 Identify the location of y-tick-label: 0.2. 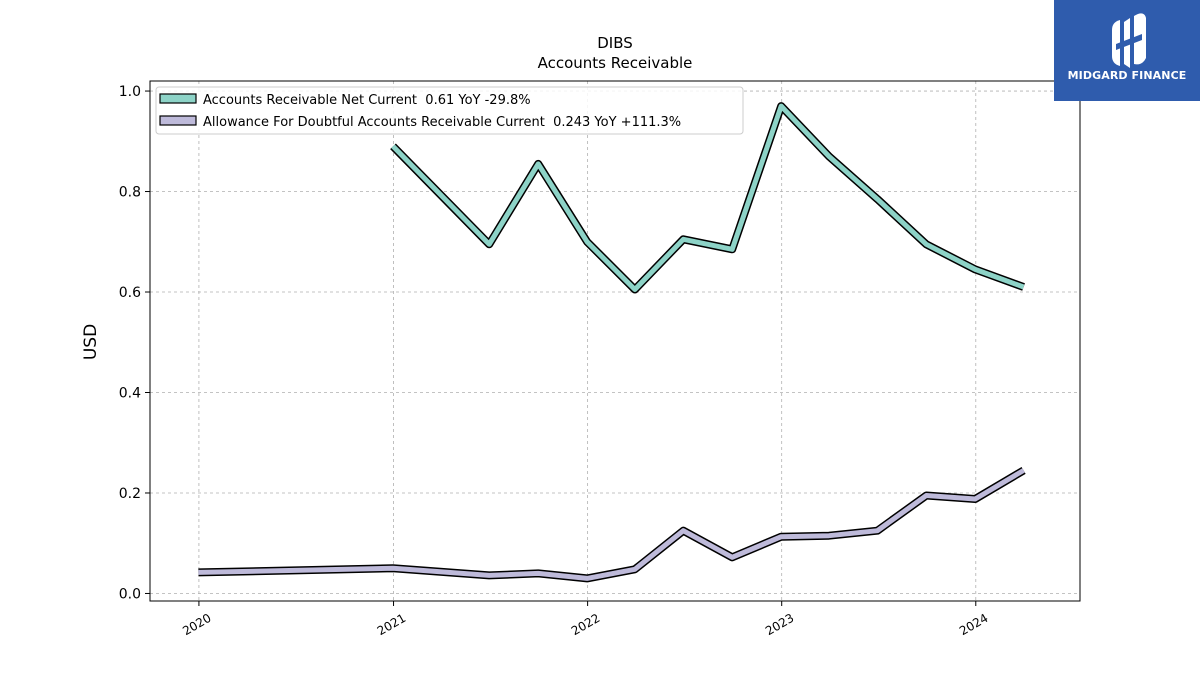
(130, 494).